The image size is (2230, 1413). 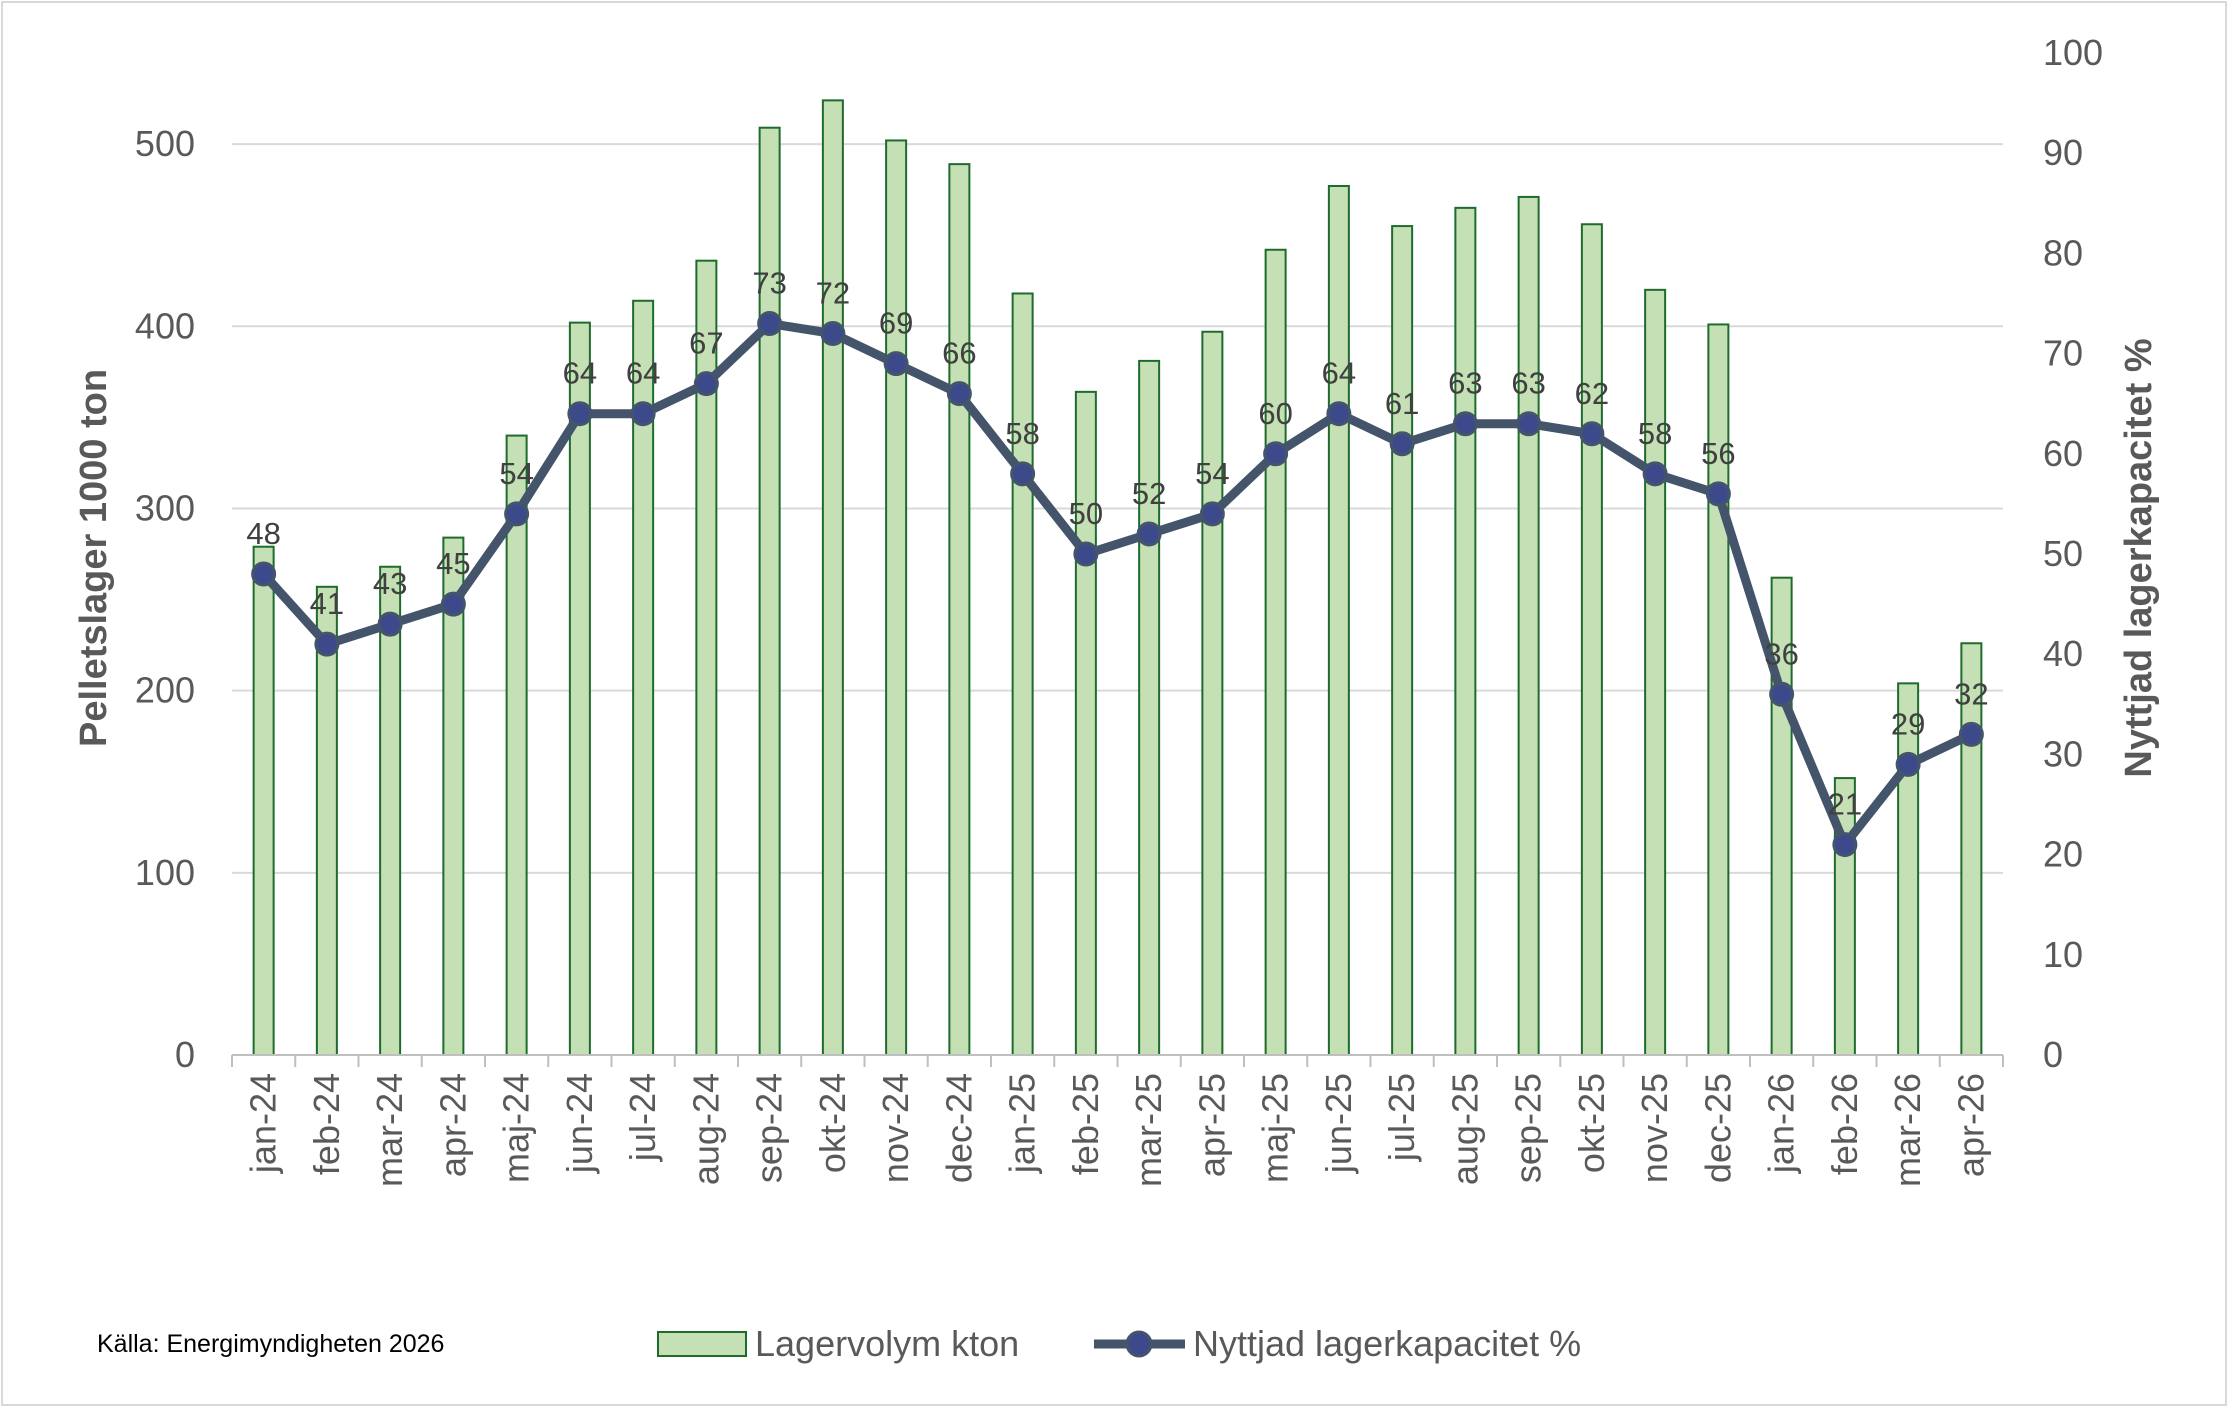 I want to click on x-tick-label: jan-26, so click(x=1781, y=1123).